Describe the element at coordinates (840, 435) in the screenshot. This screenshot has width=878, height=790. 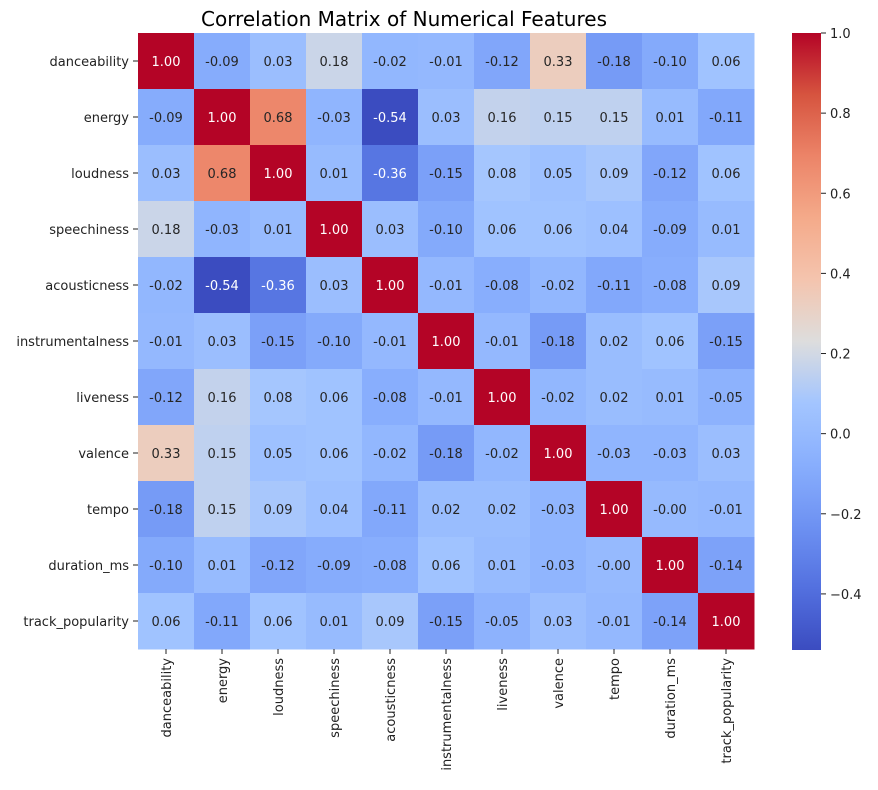
I see `colorbar-tick-label: 0.0` at that location.